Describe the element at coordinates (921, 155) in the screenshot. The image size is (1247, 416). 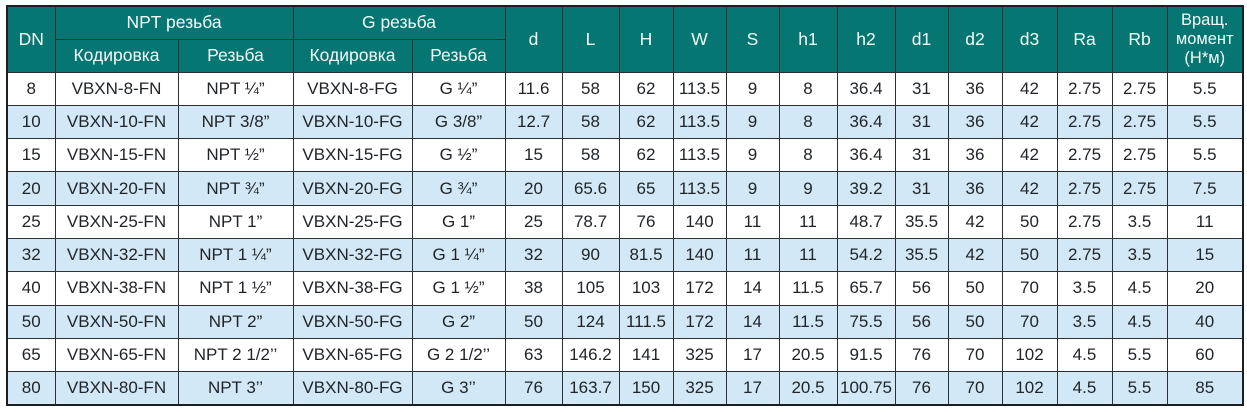
I see `cell-d1: 31` at that location.